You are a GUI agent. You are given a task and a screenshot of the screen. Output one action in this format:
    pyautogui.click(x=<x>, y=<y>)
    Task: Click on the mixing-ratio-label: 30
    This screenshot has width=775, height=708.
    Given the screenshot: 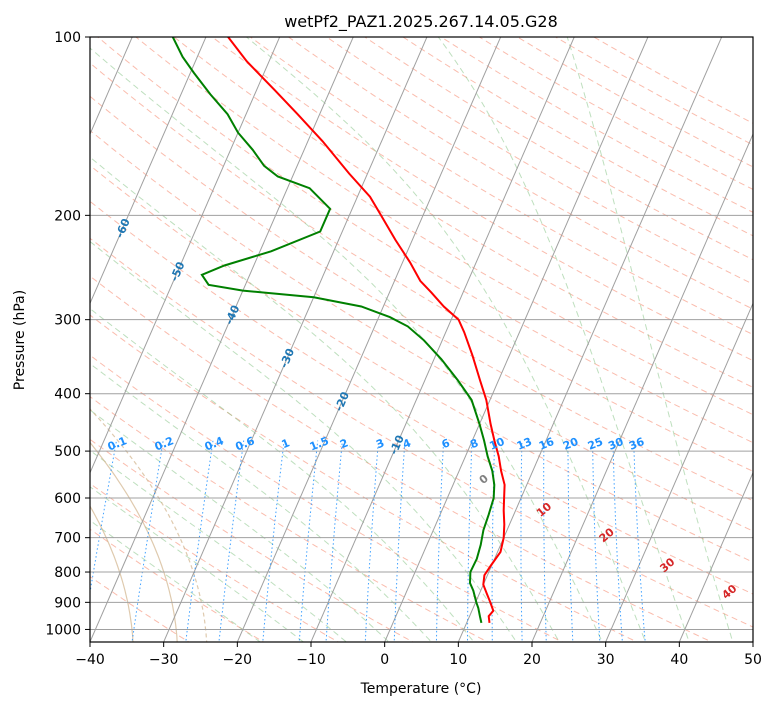 What is the action you would take?
    pyautogui.click(x=615, y=444)
    